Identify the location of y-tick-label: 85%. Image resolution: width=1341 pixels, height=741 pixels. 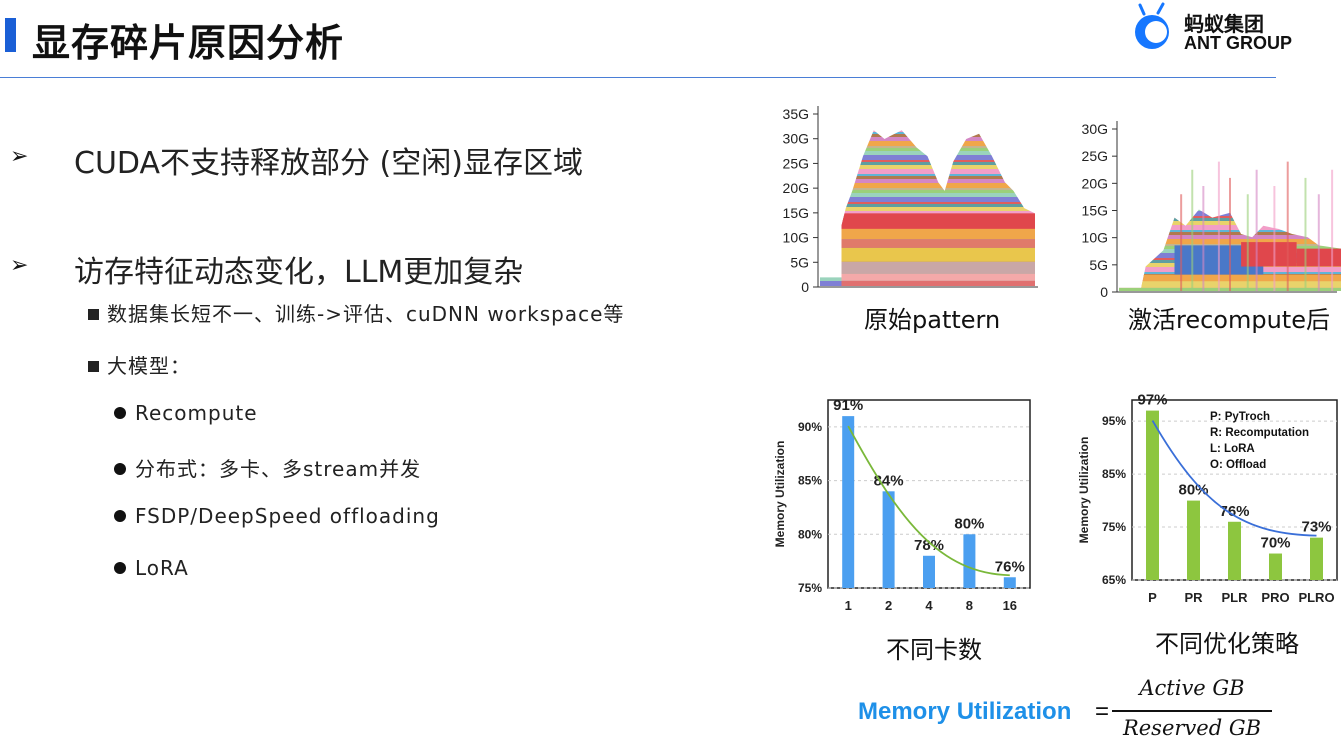
(1114, 474).